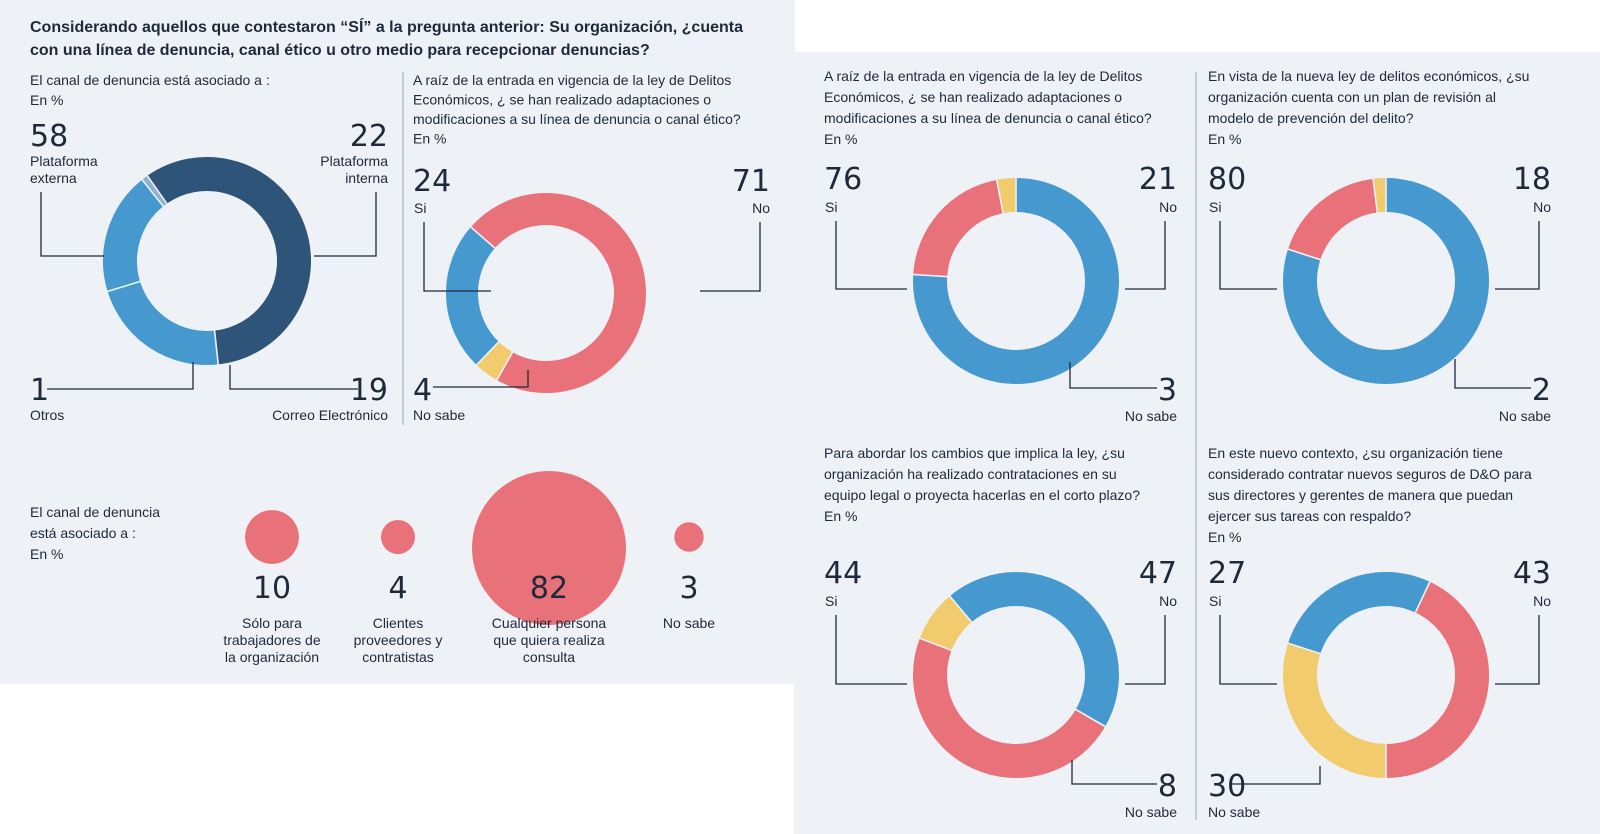 Image resolution: width=1600 pixels, height=834 pixels. I want to click on c2-leader-no, so click(730, 257).